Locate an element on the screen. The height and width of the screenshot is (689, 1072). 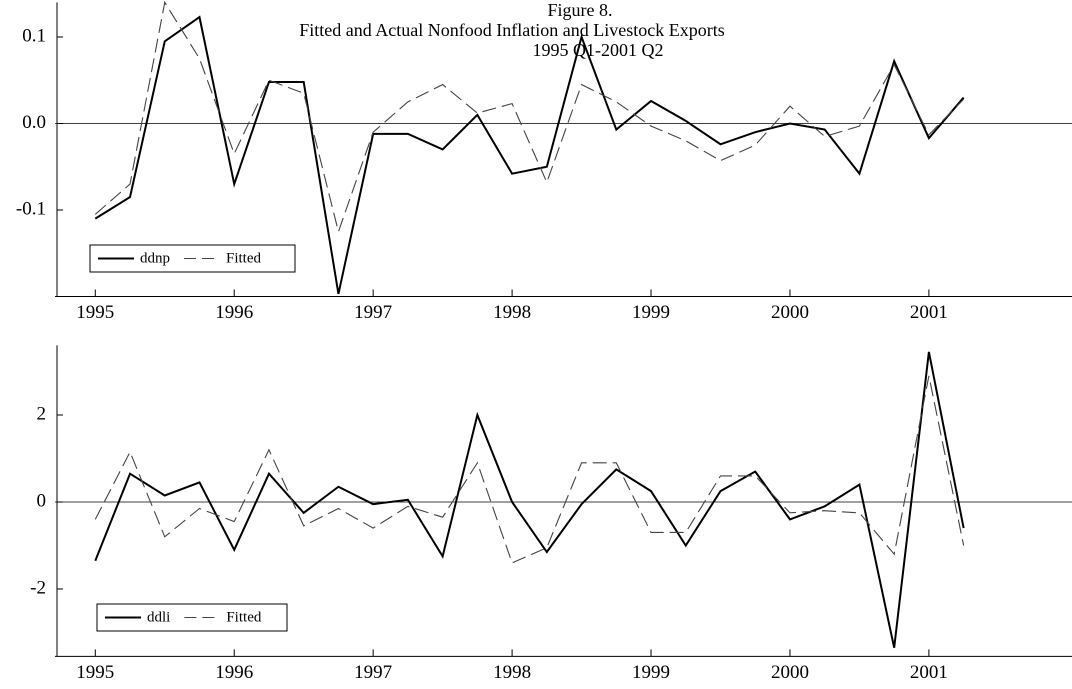
chart-subtitle: 1995 Q1-2001 Q2 is located at coordinates (598, 50).